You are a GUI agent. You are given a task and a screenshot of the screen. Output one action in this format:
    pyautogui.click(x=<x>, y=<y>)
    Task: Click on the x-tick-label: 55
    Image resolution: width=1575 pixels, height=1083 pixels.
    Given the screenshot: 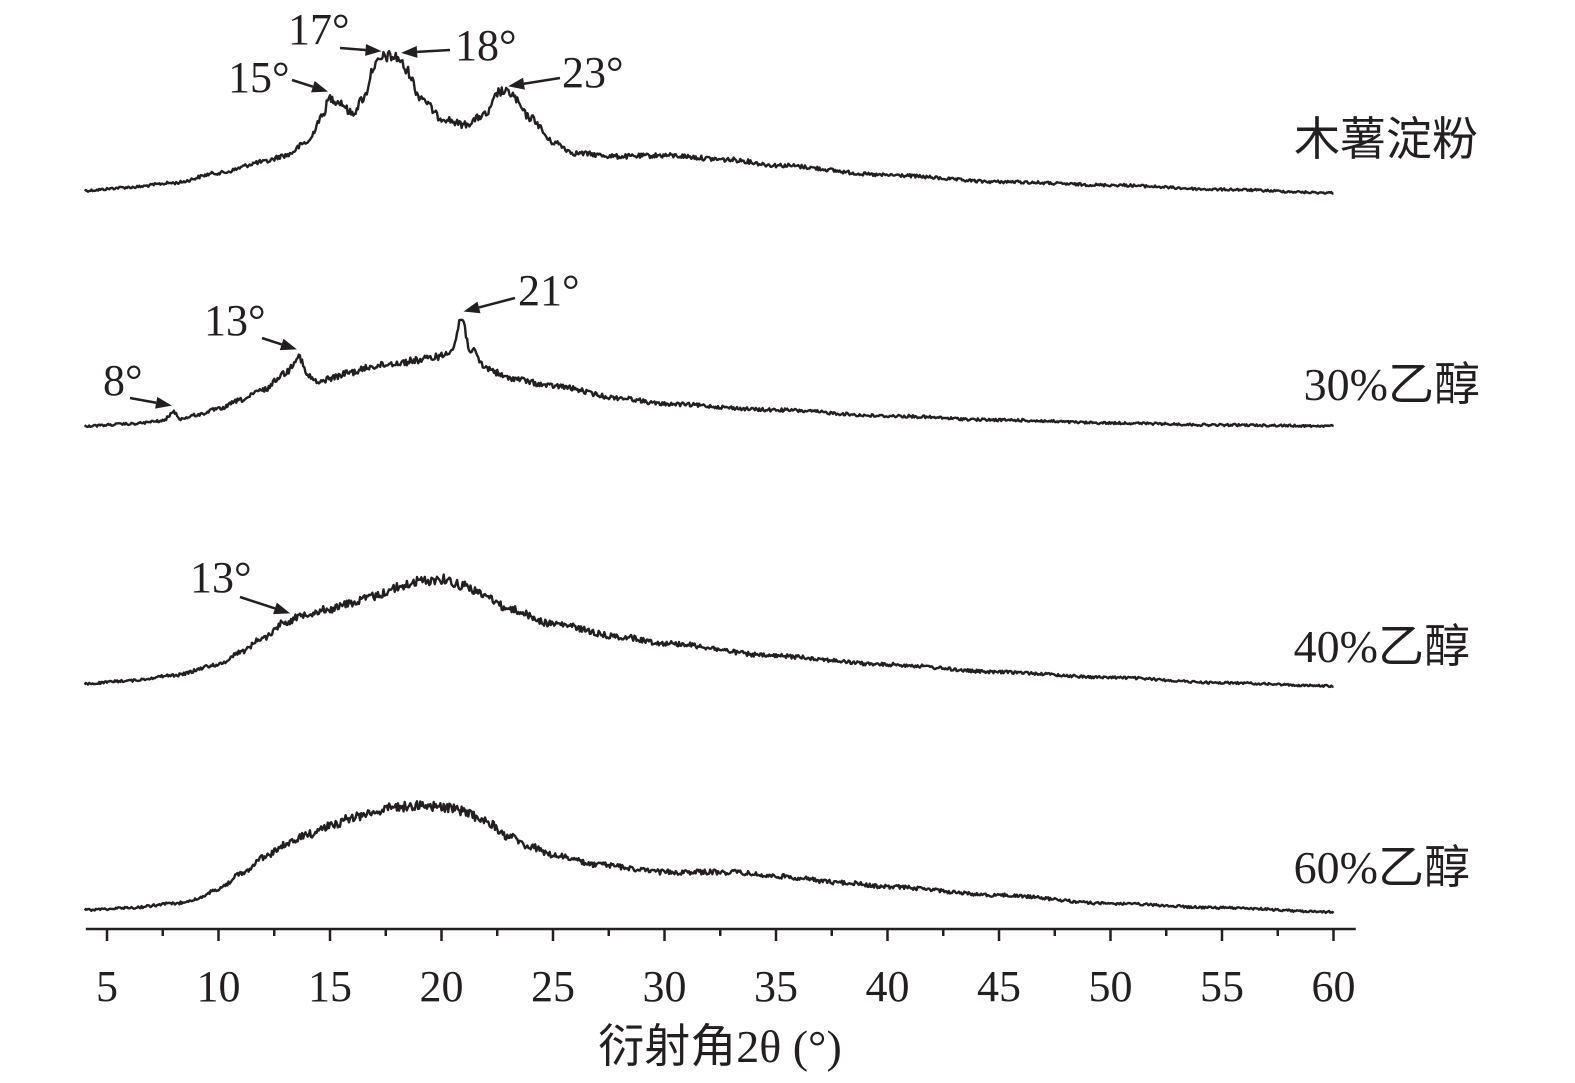 What is the action you would take?
    pyautogui.click(x=1222, y=986)
    